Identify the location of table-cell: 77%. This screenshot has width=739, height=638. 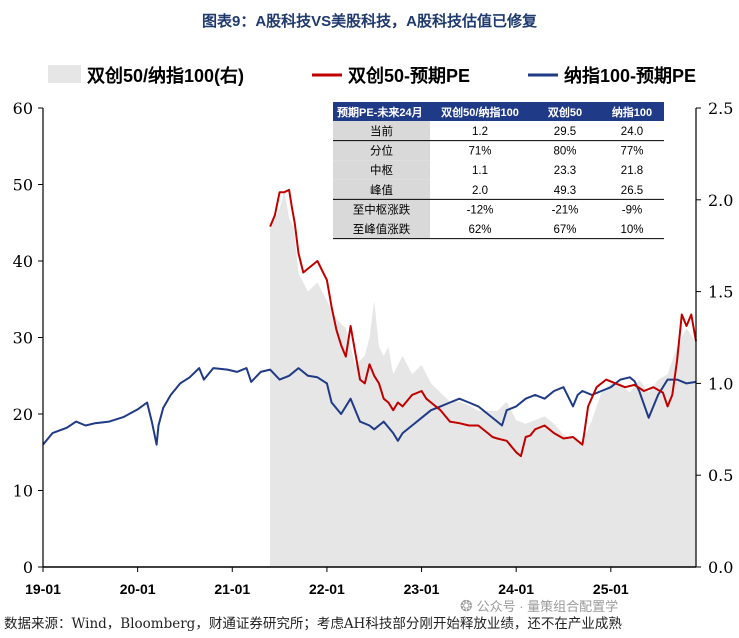
(631, 152).